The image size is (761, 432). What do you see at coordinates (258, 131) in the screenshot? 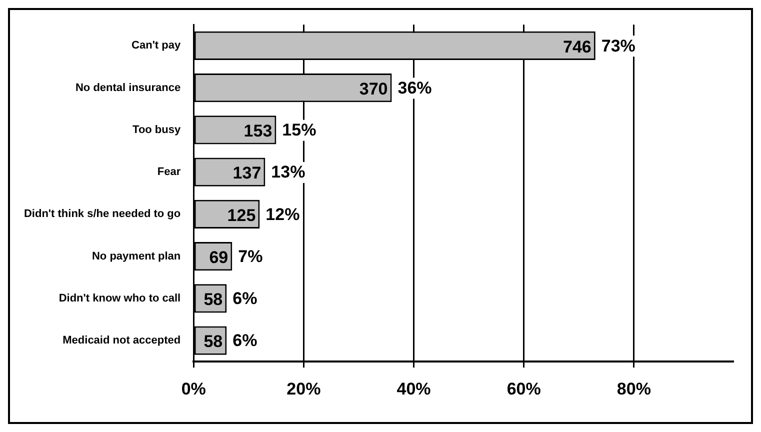
I see `annotation: 153` at bounding box center [258, 131].